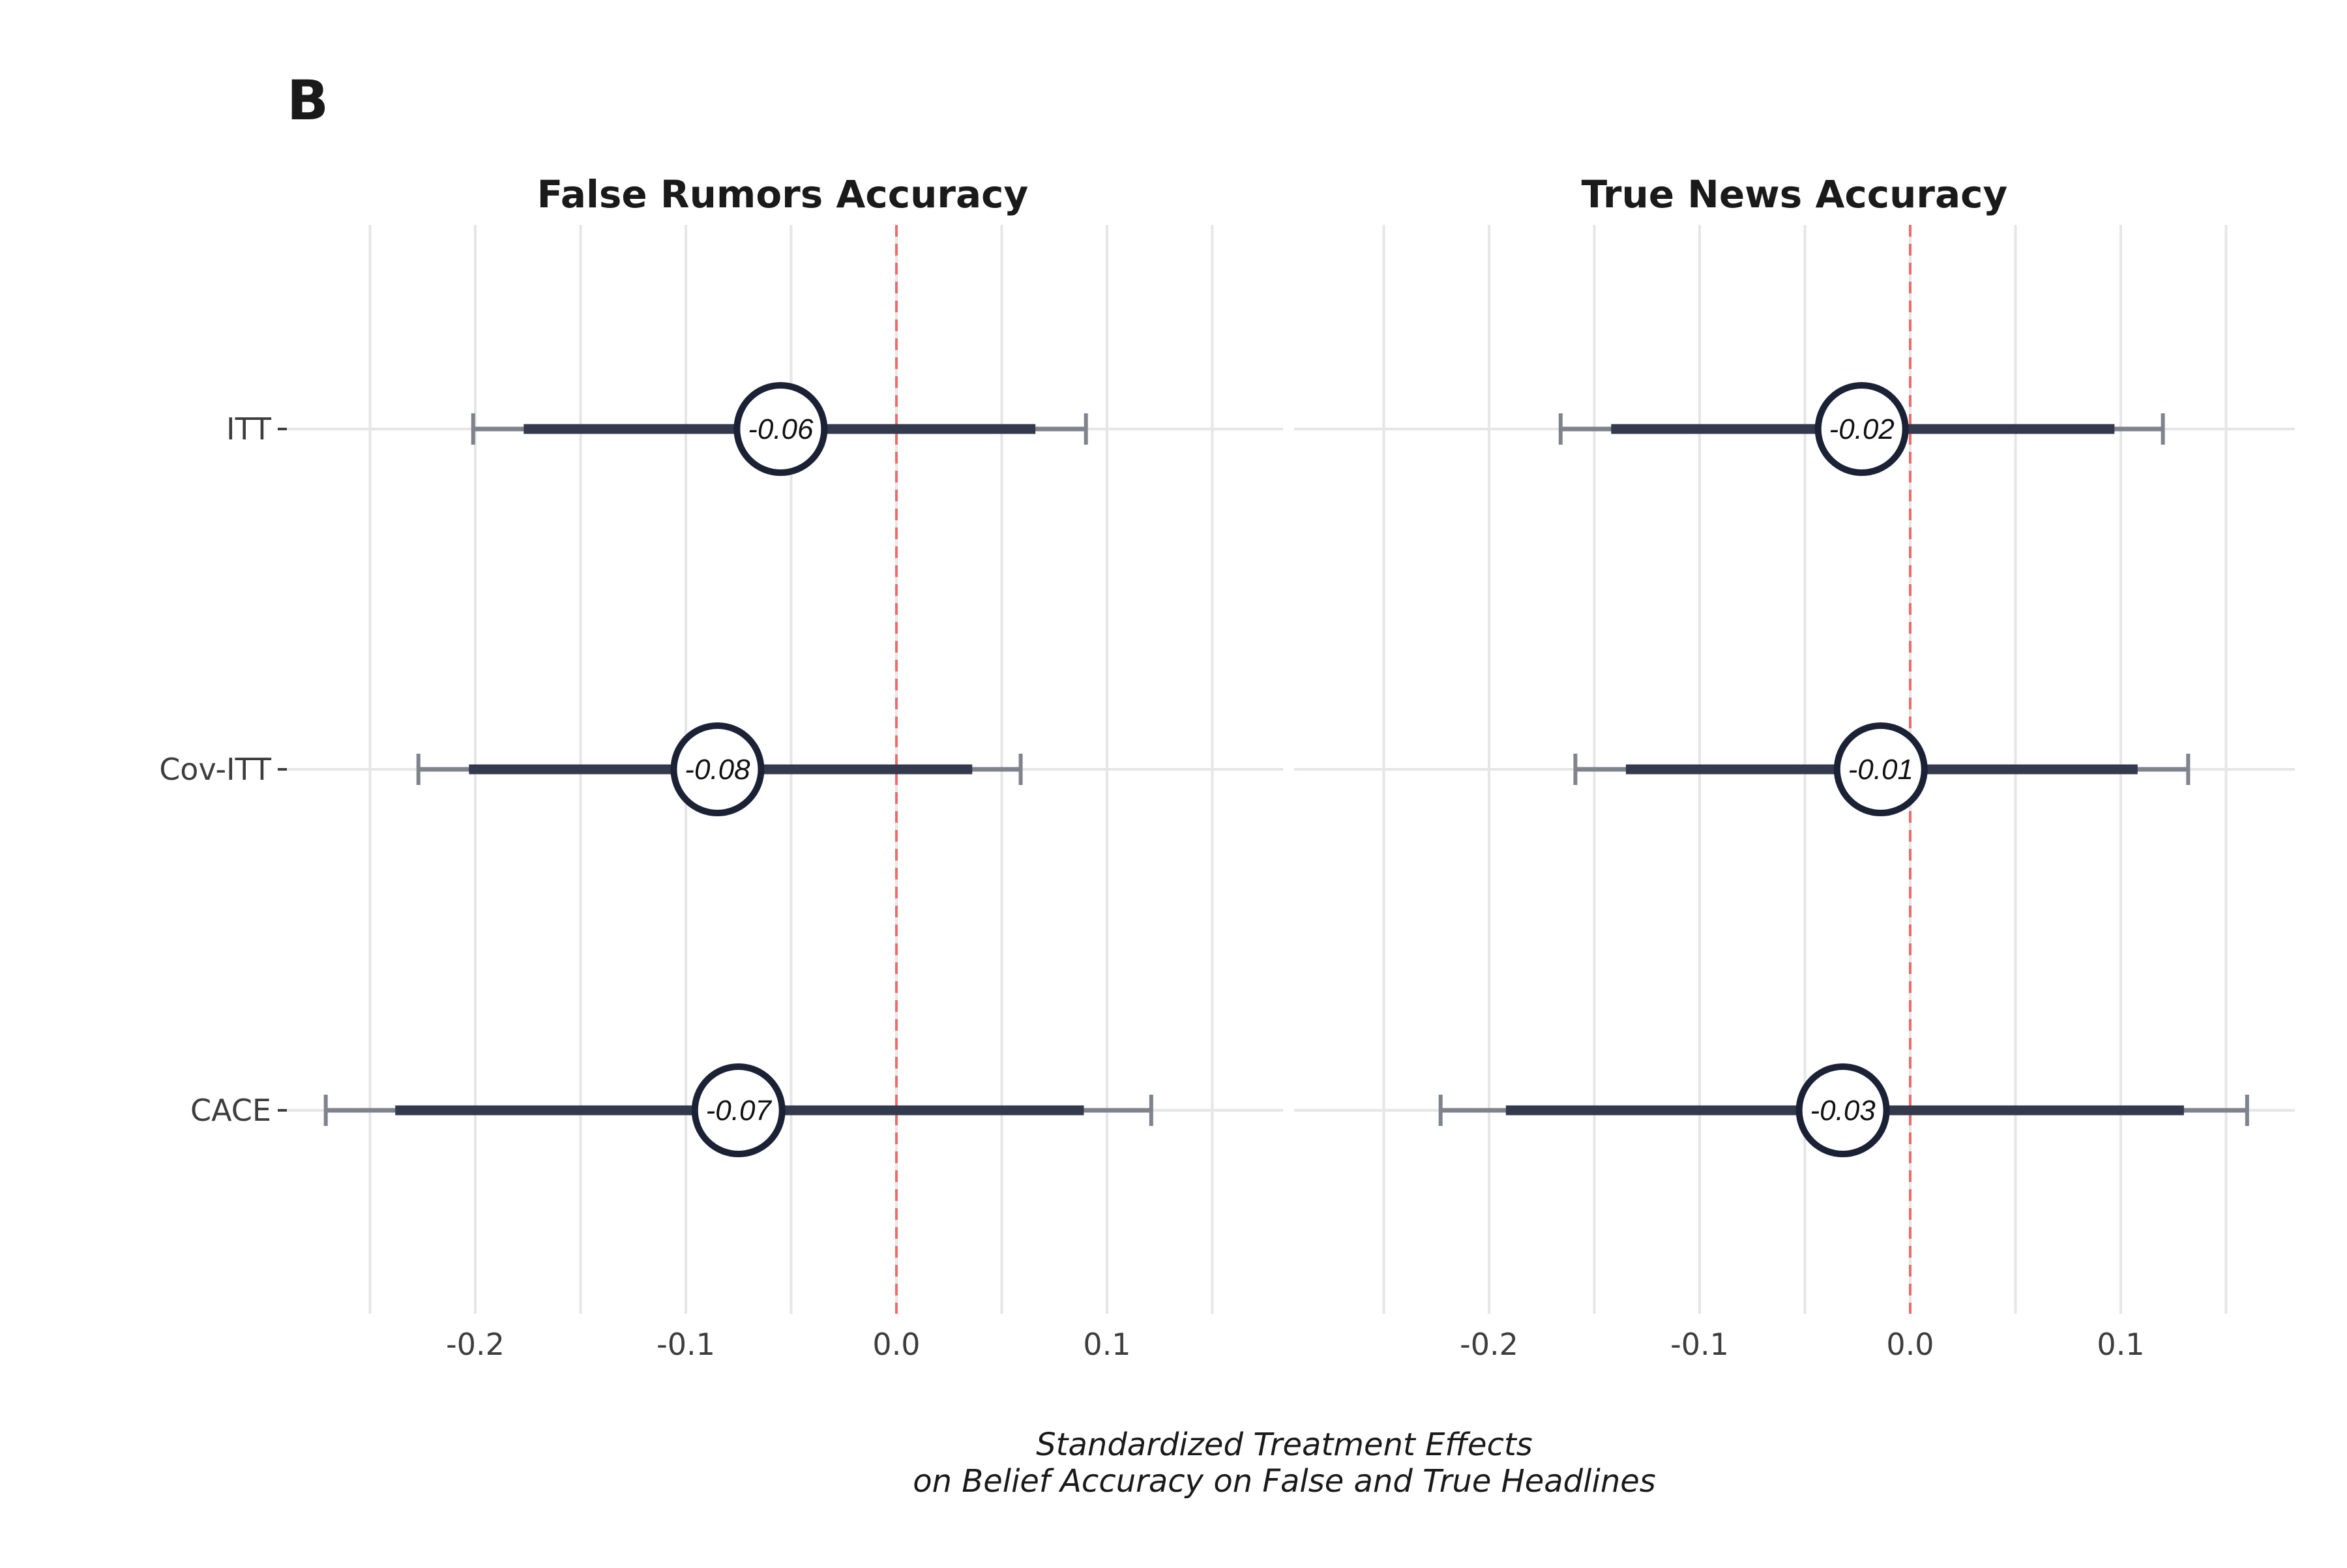 This screenshot has height=1568, width=2347. I want to click on panel-2-x-tick-label: -0.2, so click(1489, 1344).